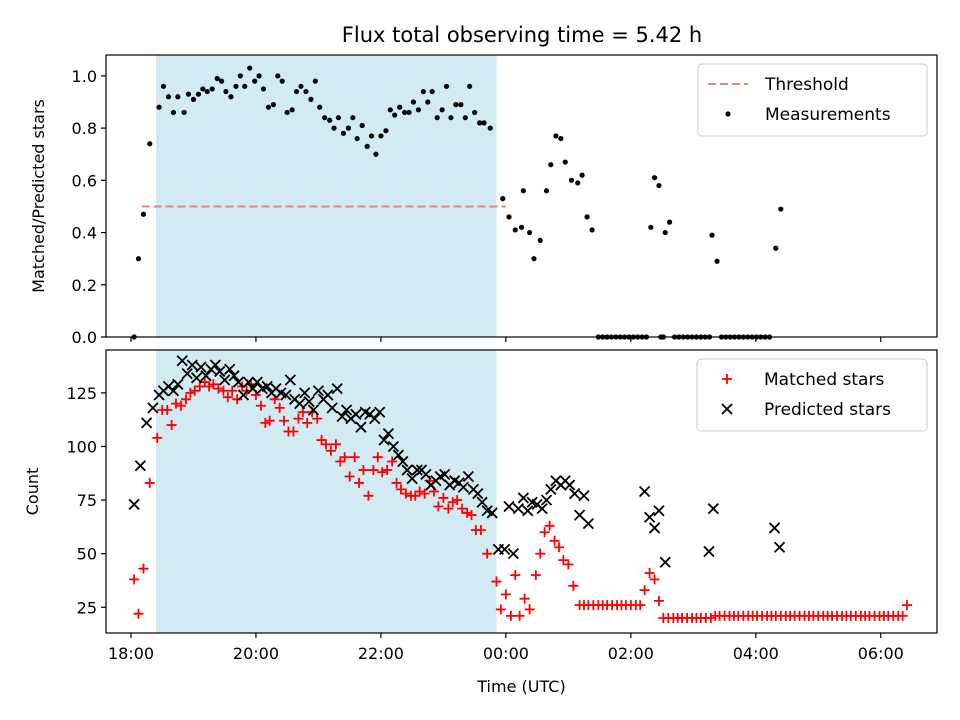  What do you see at coordinates (84, 76) in the screenshot?
I see `y-tick-label: 1.0` at bounding box center [84, 76].